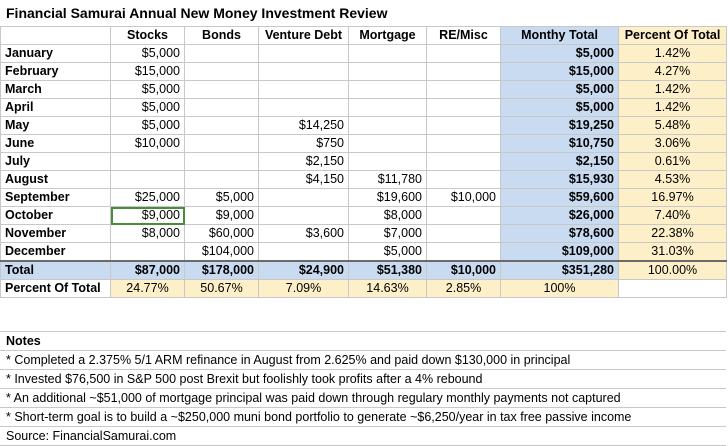 The image size is (728, 446). I want to click on cell-monthly-total: $78,600, so click(559, 233).